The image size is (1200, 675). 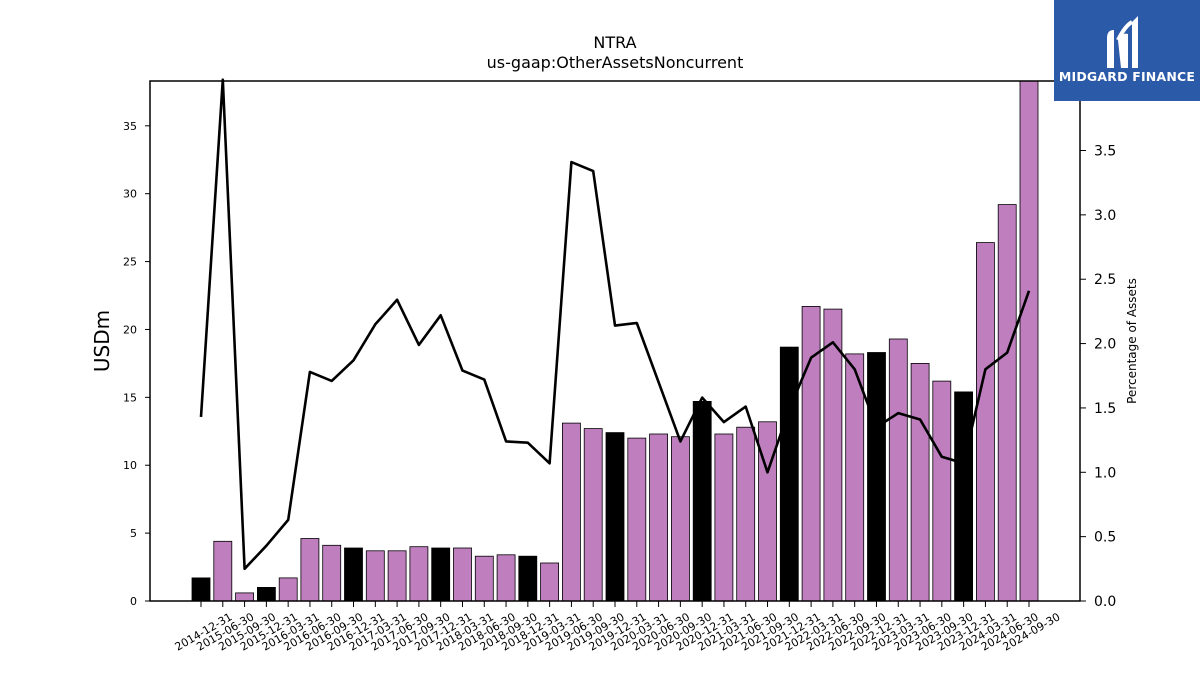 What do you see at coordinates (130, 194) in the screenshot?
I see `y-left-tick-label: 30` at bounding box center [130, 194].